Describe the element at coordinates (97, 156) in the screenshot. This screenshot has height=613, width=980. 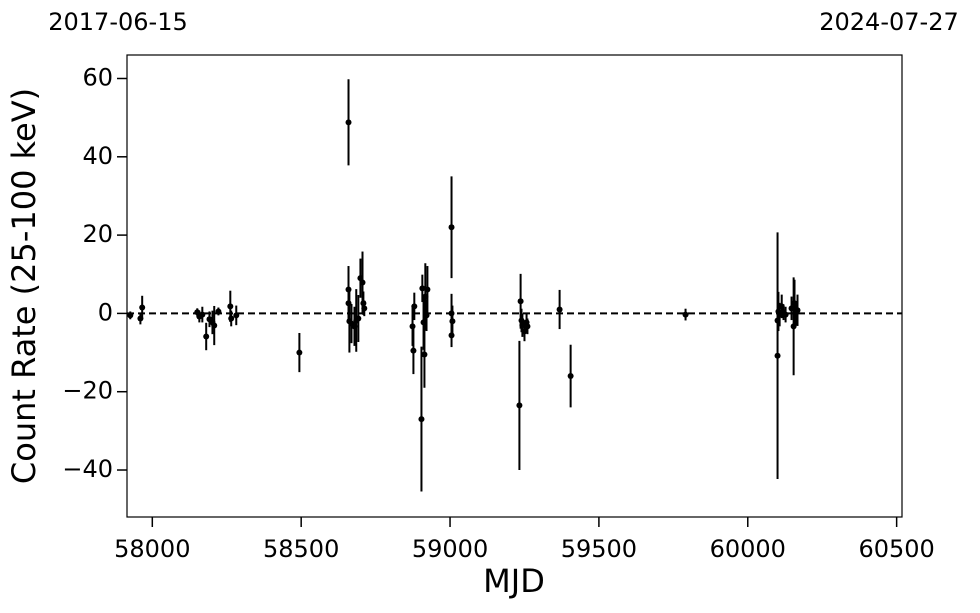
I see `y-tick-label: 40` at that location.